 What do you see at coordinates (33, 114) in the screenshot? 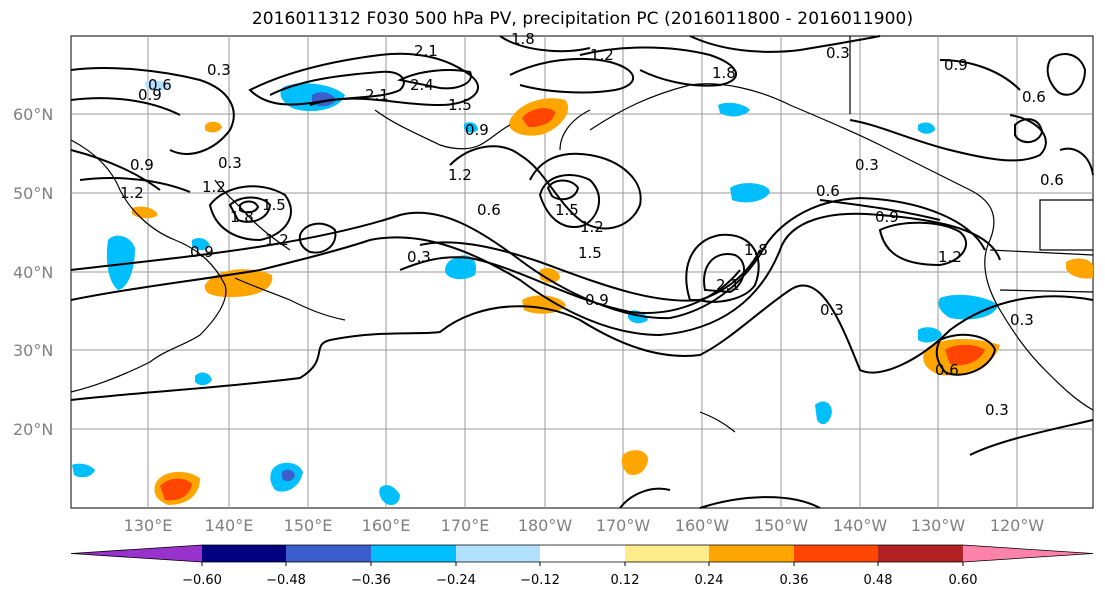
I see `lat-label: 60°N` at bounding box center [33, 114].